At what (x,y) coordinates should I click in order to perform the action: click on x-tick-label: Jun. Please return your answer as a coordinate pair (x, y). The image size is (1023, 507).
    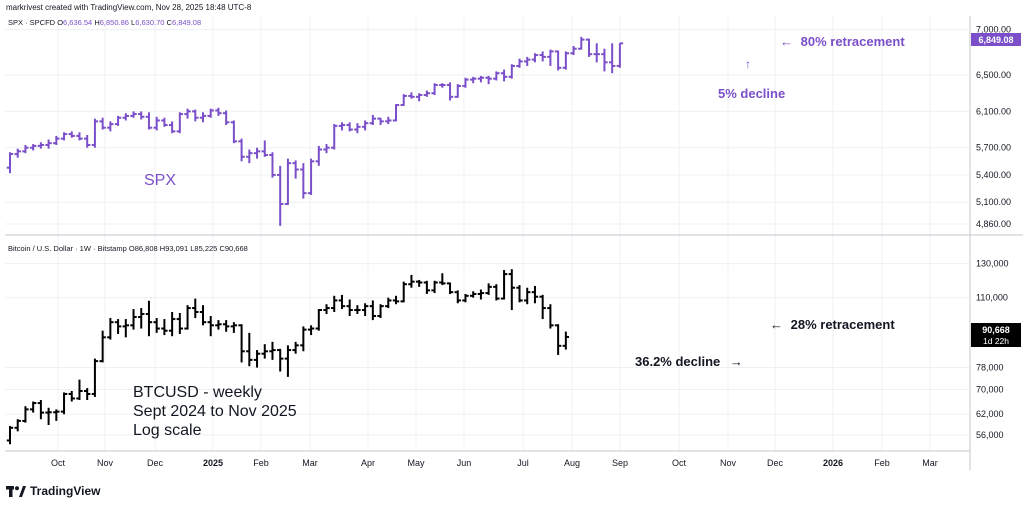
    Looking at the image, I should click on (464, 463).